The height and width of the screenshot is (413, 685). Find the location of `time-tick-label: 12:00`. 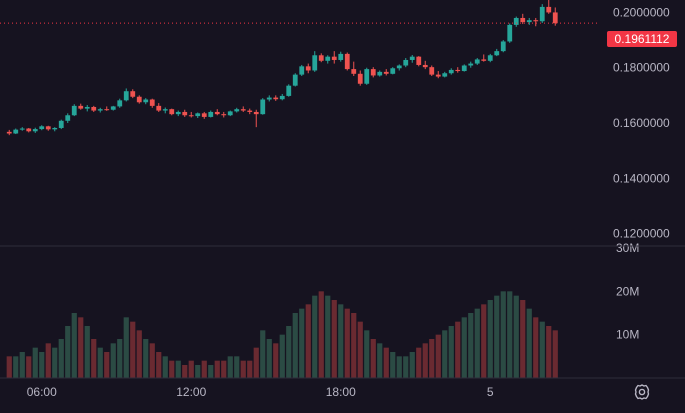

time-tick-label: 12:00 is located at coordinates (191, 392).